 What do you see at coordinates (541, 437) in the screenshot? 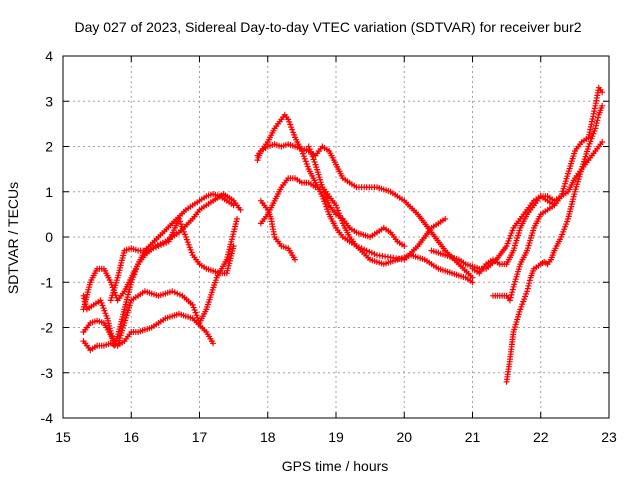
I see `x-tick-label: 22` at bounding box center [541, 437].